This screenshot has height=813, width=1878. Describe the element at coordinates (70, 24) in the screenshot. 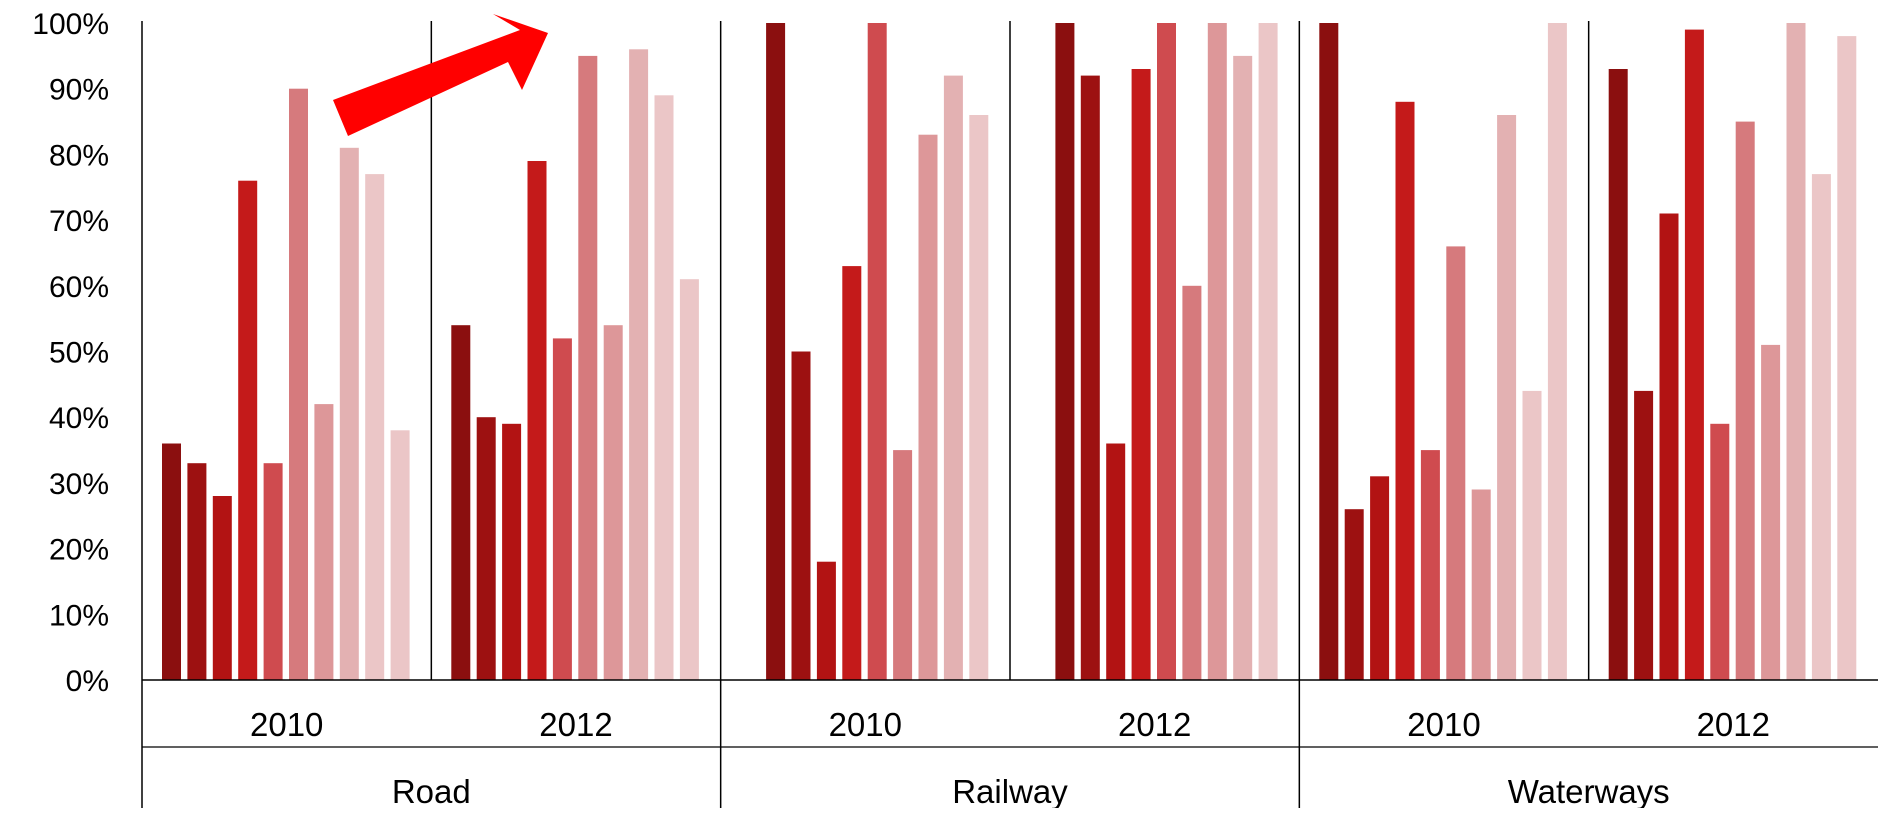

I see `y-tick-label: 100%` at that location.